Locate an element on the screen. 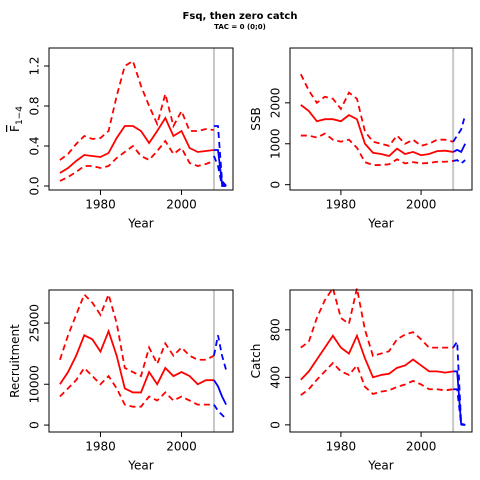  y-axis-title-sub: 1−4 is located at coordinates (20, 115).